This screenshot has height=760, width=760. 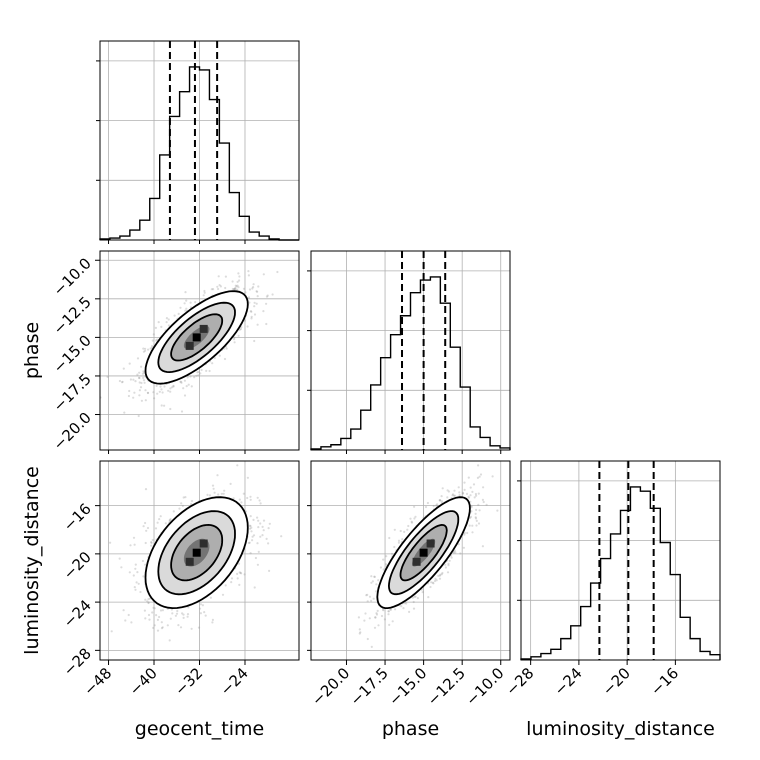 I want to click on x-tick-label: −16, so click(x=664, y=681).